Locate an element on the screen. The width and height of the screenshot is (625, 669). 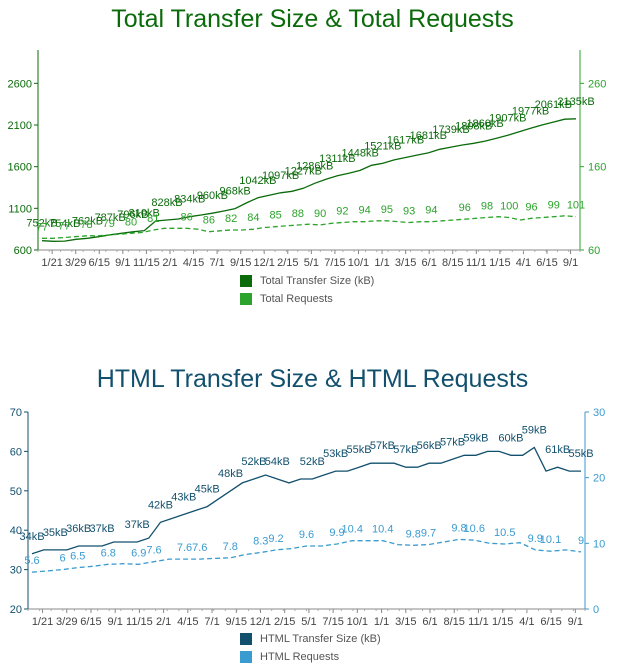
y-tick-label-right: 30 is located at coordinates (599, 413).